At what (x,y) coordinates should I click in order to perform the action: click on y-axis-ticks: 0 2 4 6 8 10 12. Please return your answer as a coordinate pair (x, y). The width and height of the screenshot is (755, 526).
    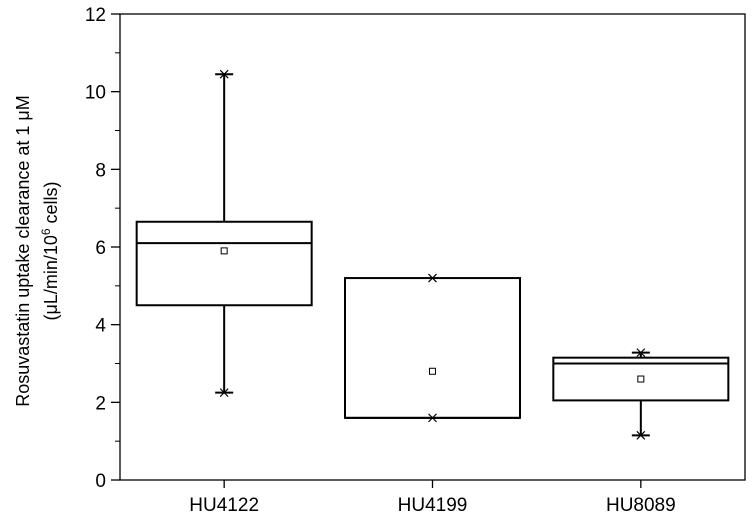
    Looking at the image, I should click on (102, 248).